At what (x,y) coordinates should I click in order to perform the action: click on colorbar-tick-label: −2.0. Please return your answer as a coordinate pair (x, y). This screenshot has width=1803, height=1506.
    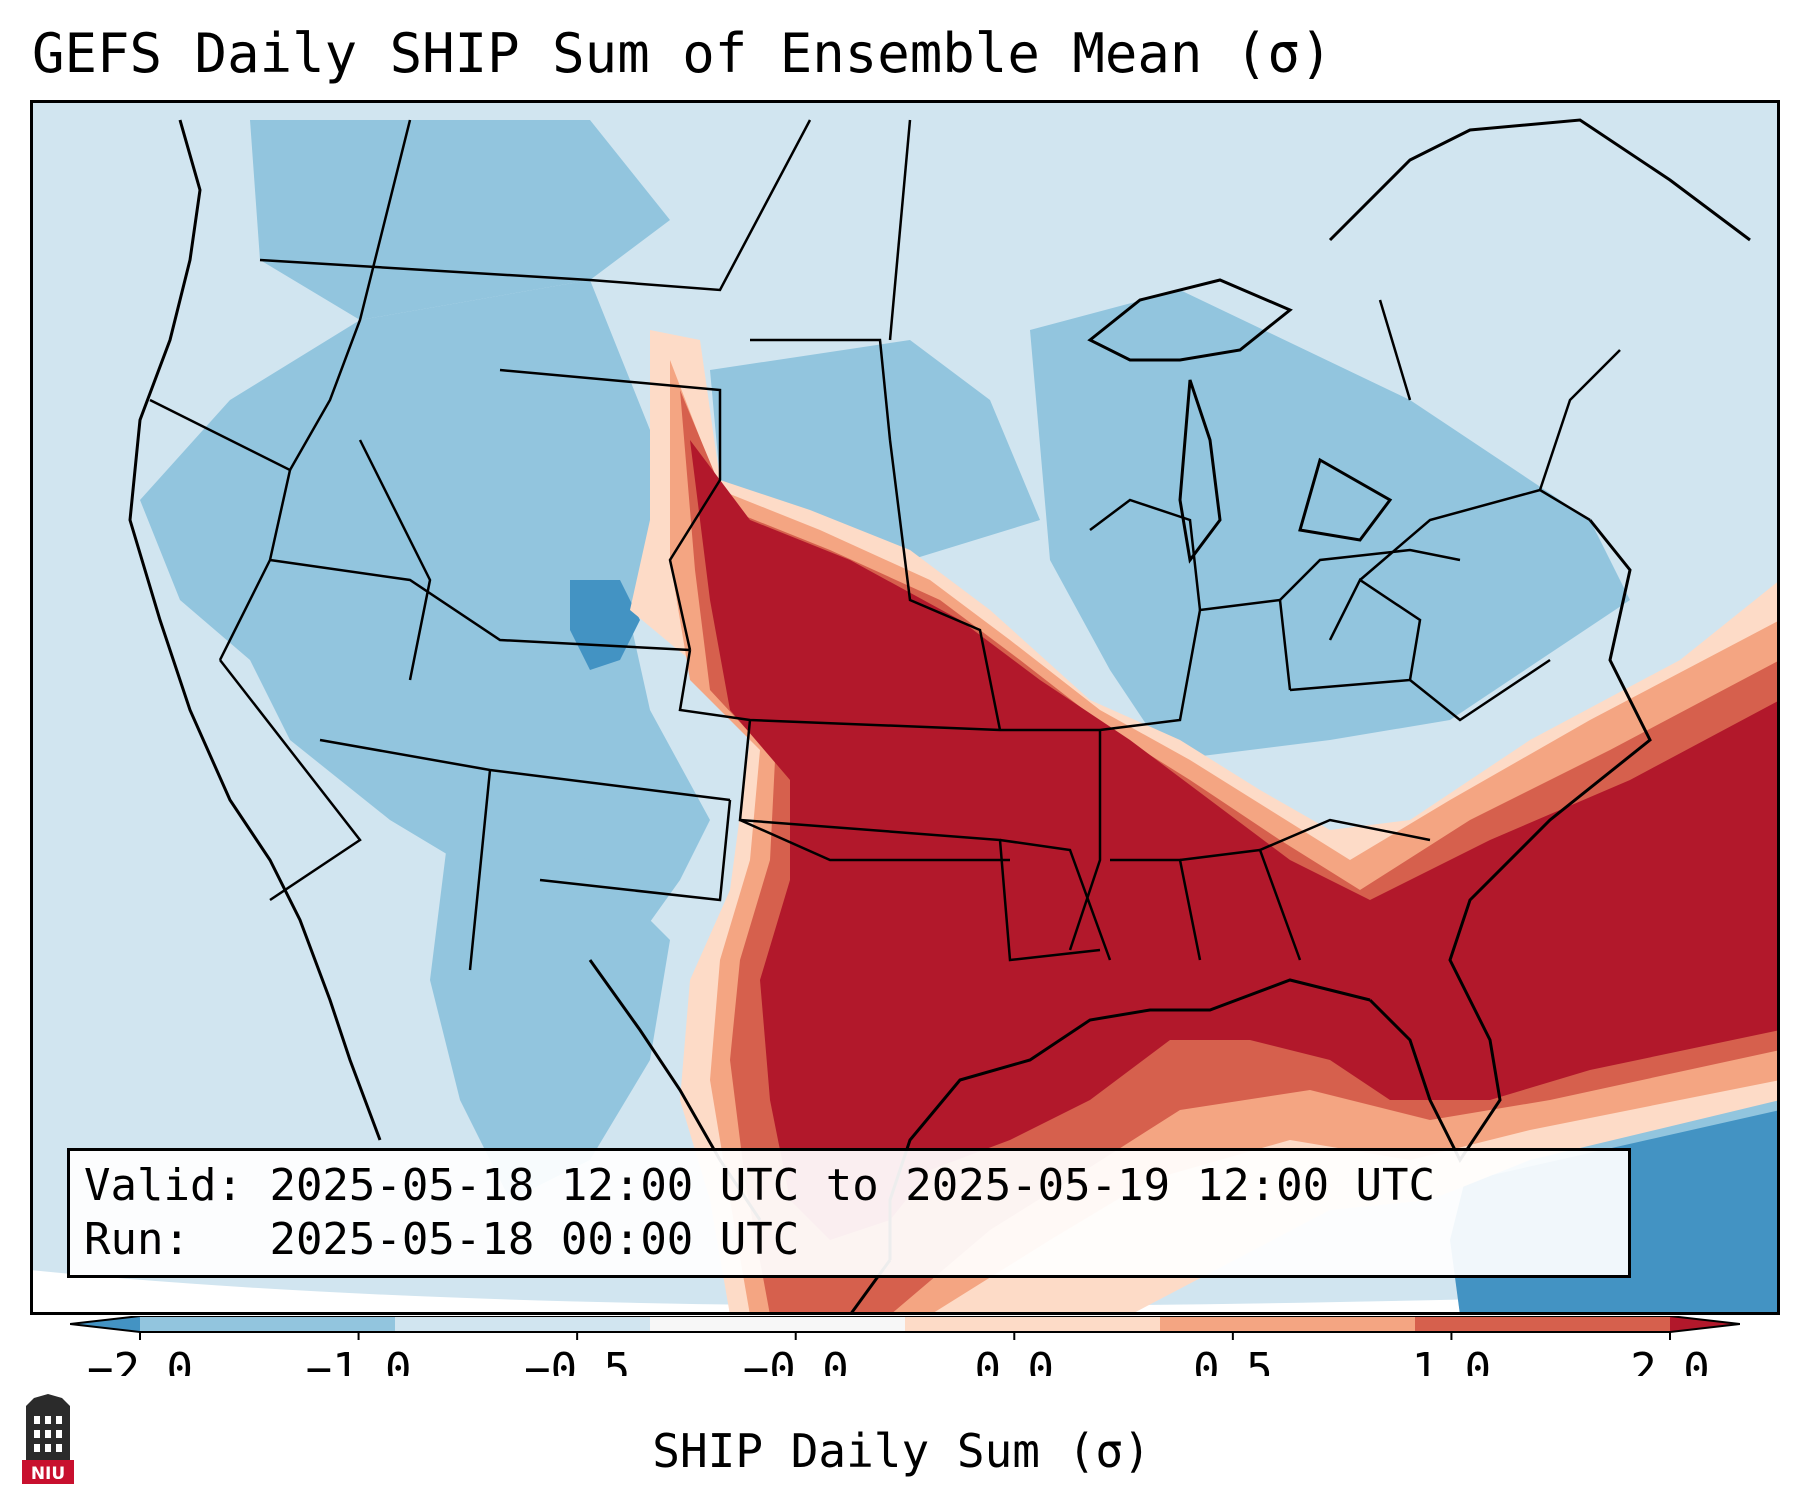
    Looking at the image, I should click on (140, 1360).